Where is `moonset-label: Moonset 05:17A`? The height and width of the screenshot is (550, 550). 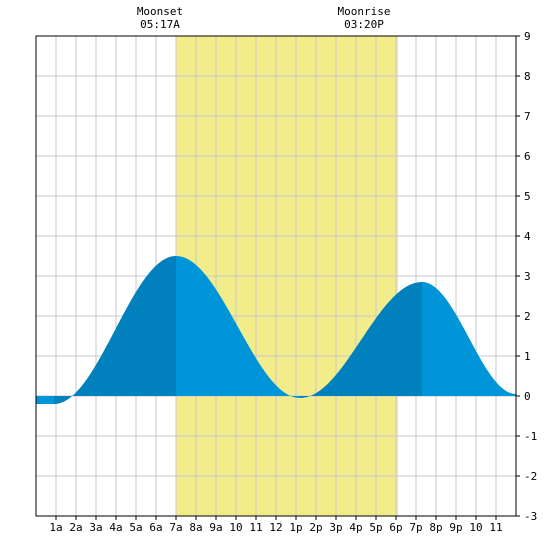
moonset-label: Moonset 05:17A is located at coordinates (160, 18).